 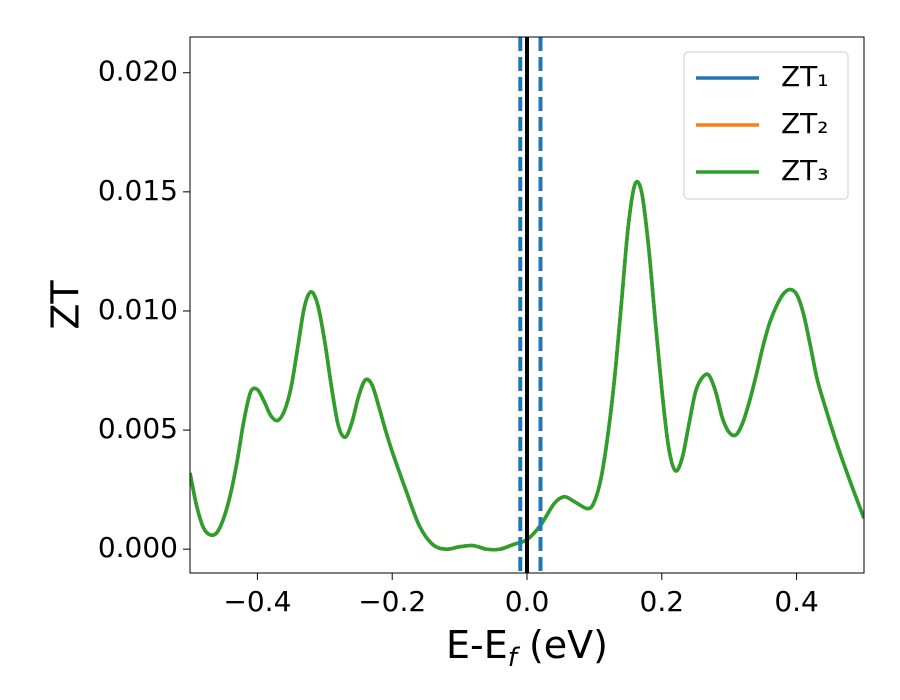 I want to click on x-axis-label: E-Ef (eV), so click(x=527, y=648).